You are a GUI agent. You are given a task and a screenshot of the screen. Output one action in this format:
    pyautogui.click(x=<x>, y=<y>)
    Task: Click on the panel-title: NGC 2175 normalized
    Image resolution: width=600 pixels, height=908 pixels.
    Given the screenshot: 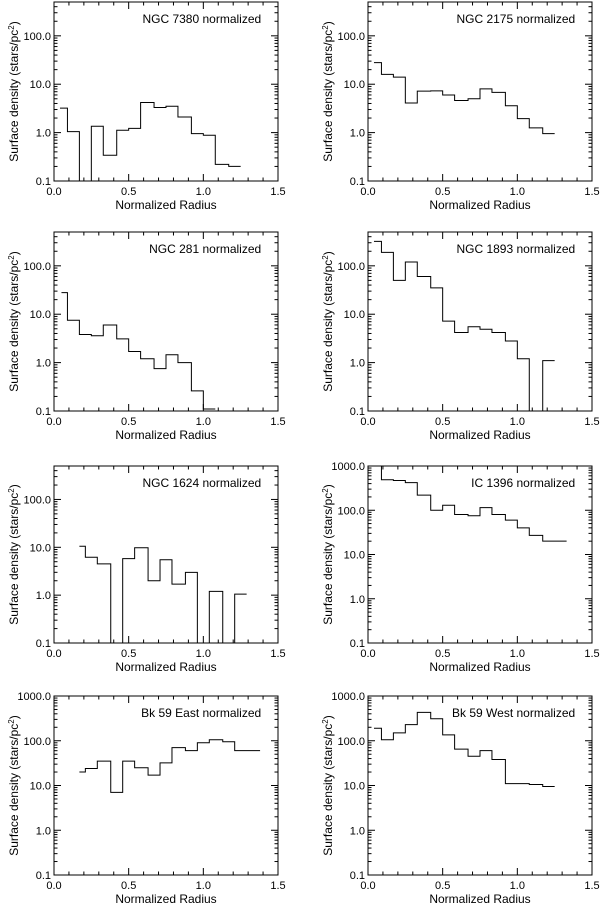 What is the action you would take?
    pyautogui.click(x=515, y=19)
    